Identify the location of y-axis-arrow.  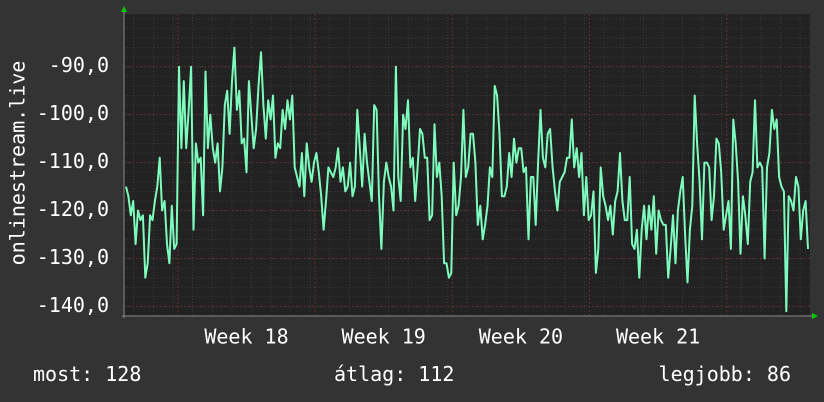
(124, 9).